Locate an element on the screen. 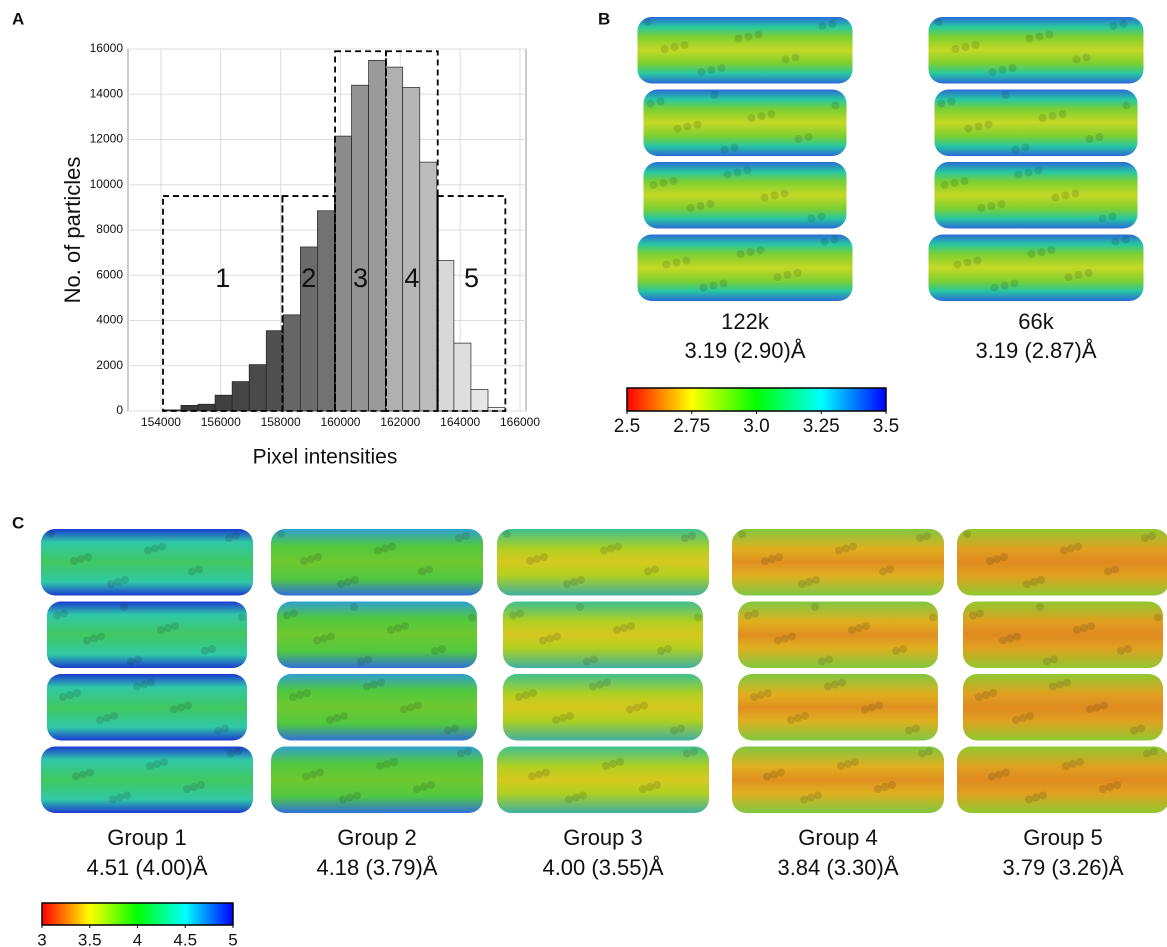 The height and width of the screenshot is (947, 1167). panel-label: A is located at coordinates (18, 18).